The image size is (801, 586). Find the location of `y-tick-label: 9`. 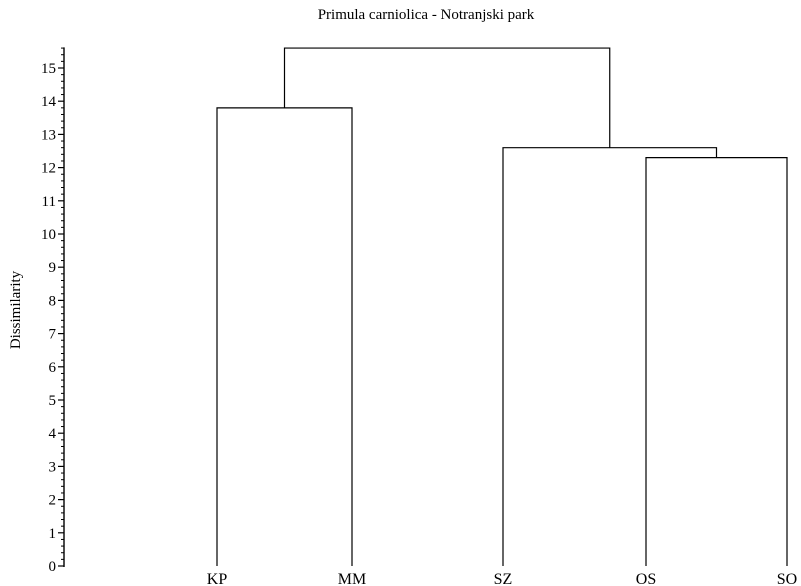

y-tick-label: 9 is located at coordinates (53, 268).